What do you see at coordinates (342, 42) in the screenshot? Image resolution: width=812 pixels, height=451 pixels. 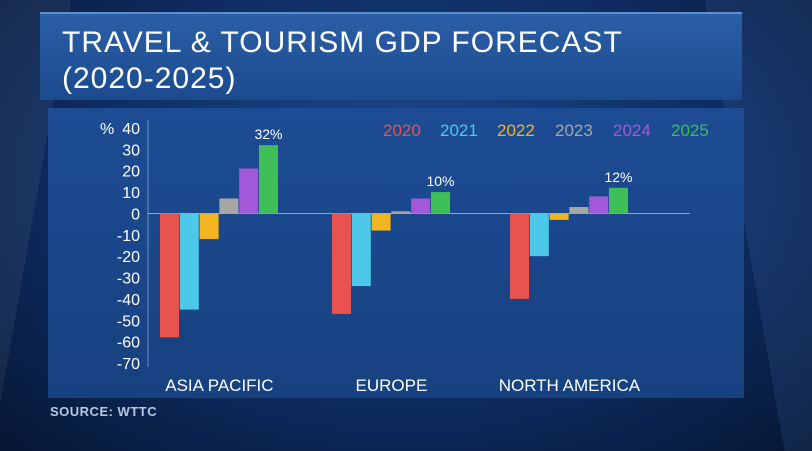 I see `chart-title: TRAVEL & TOURISM GDP FORECAST` at bounding box center [342, 42].